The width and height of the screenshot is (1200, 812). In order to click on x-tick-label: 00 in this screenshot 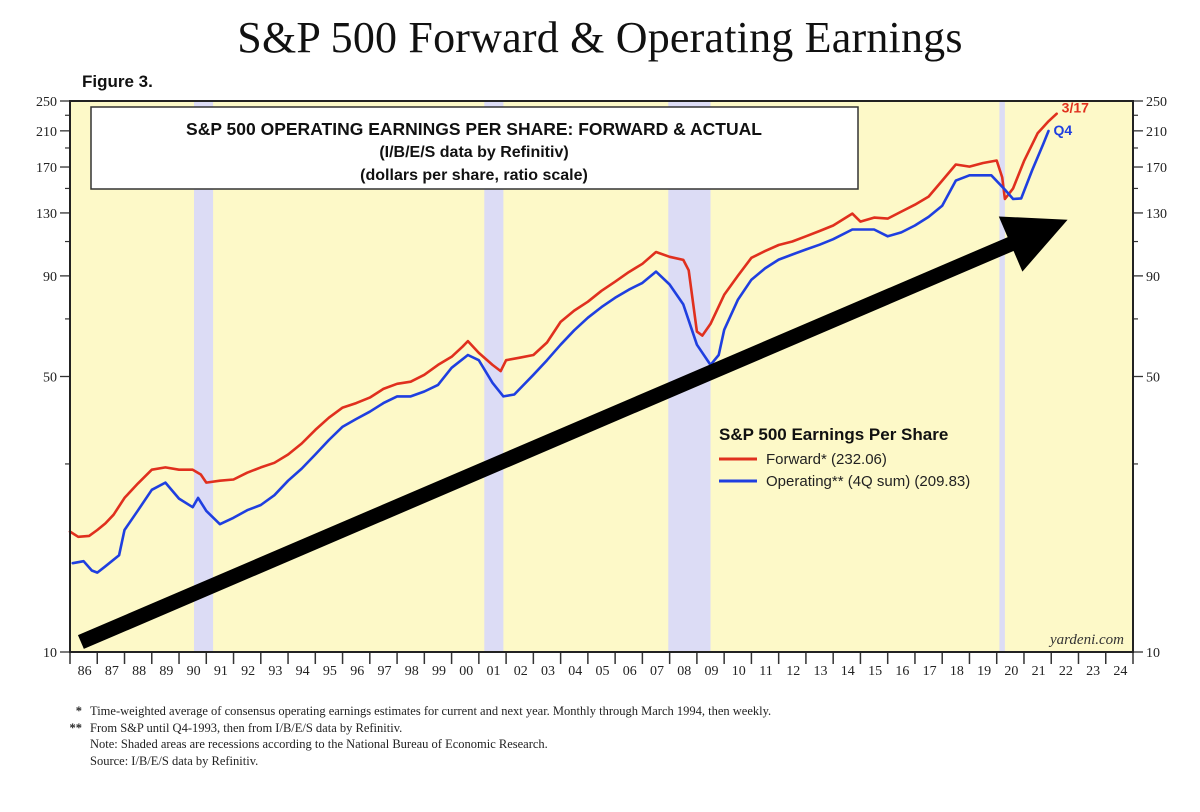, I will do `click(466, 671)`.